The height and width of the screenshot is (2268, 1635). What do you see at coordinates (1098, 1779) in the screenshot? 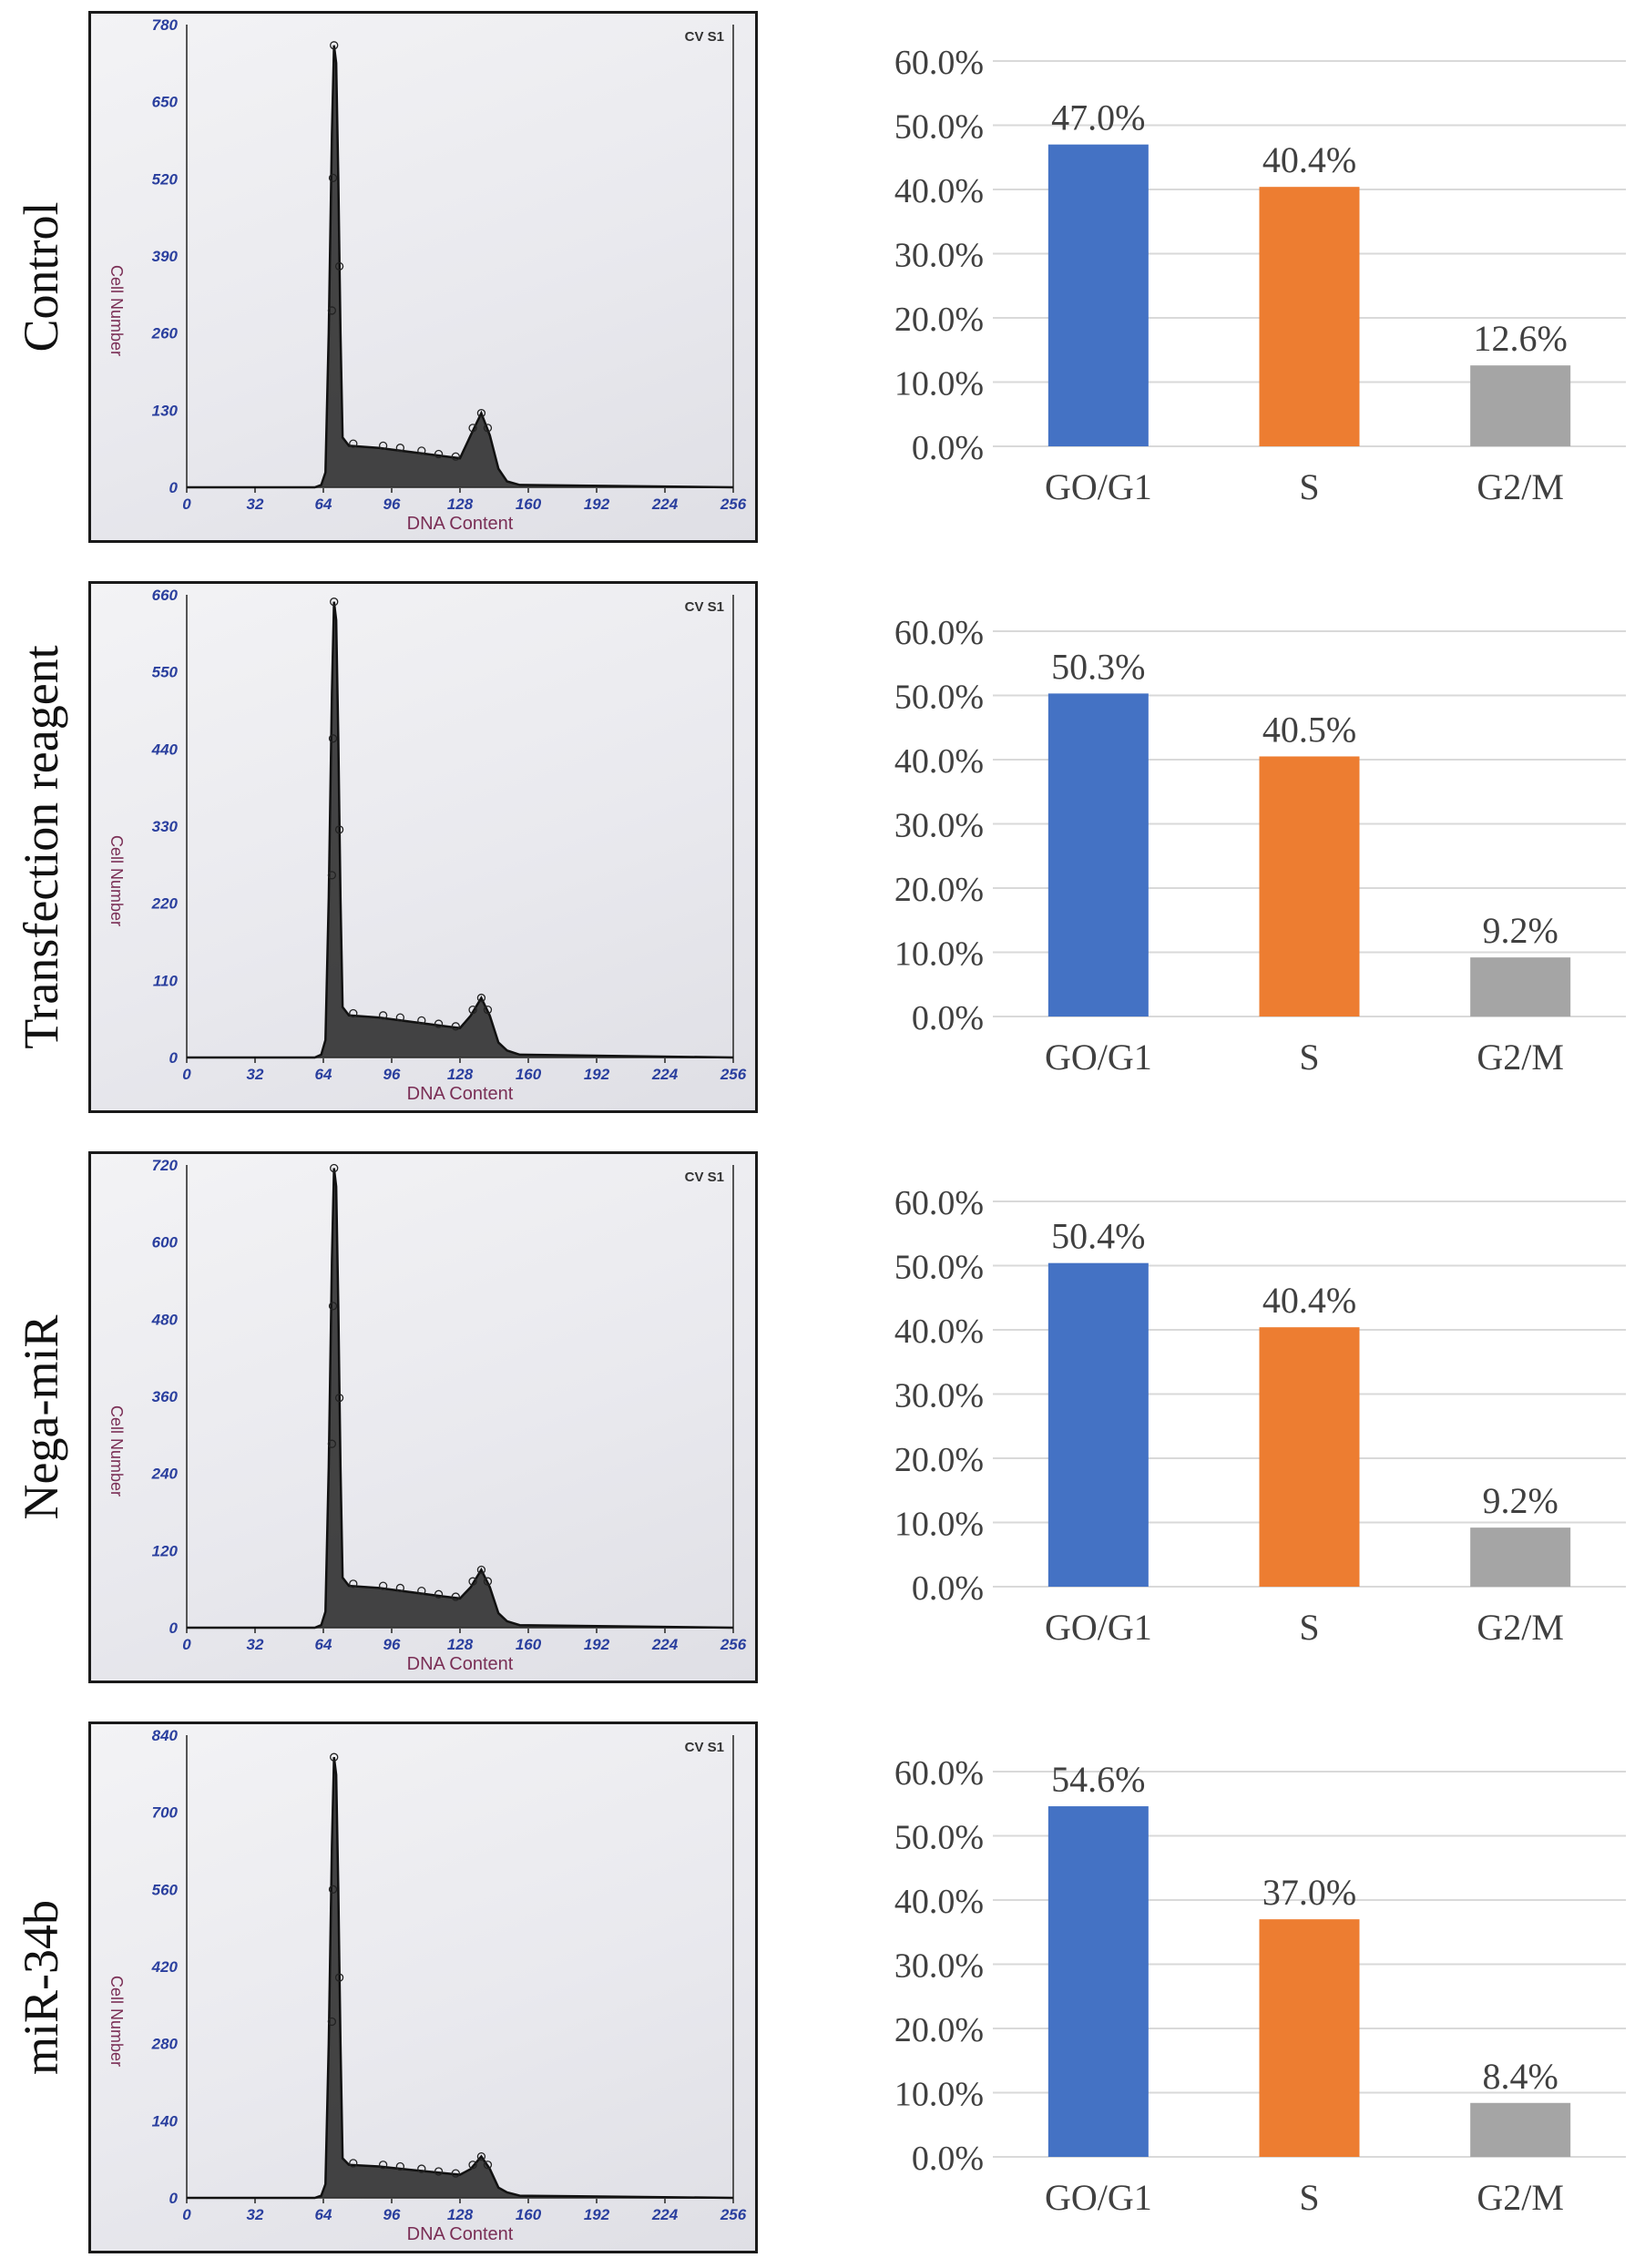
I see `data-label: 54.6%` at bounding box center [1098, 1779].